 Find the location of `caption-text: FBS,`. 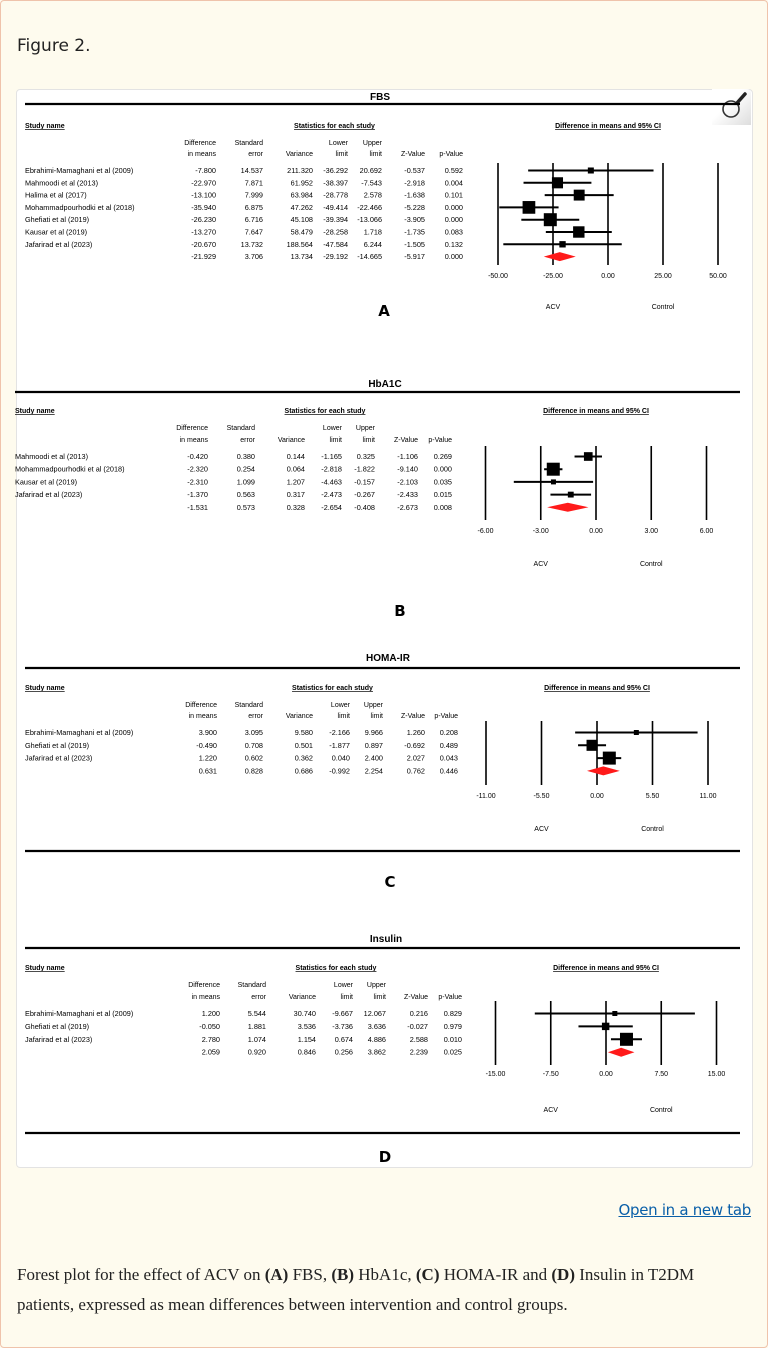

caption-text: FBS, is located at coordinates (310, 1274).